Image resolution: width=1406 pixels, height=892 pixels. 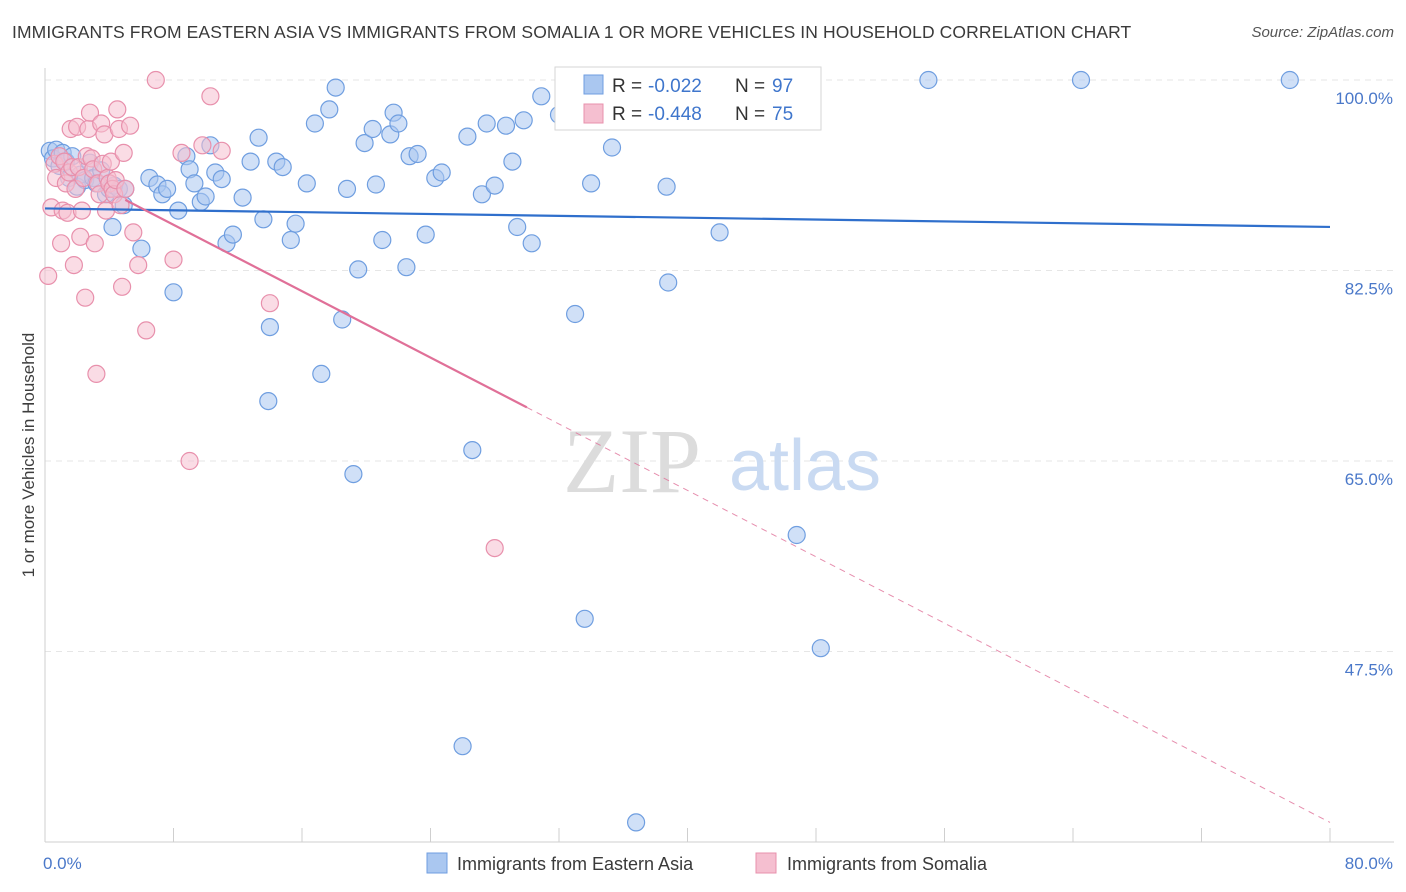 I want to click on legend-r-value-1: -0.448, so click(x=675, y=114).